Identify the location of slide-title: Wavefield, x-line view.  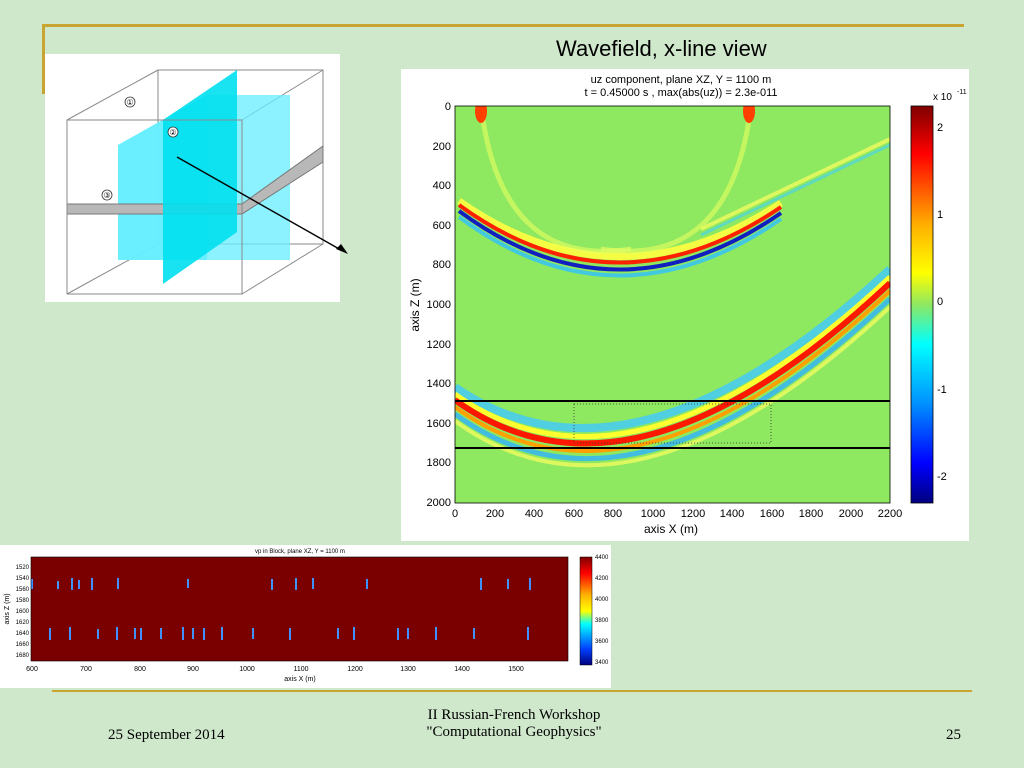
(661, 48).